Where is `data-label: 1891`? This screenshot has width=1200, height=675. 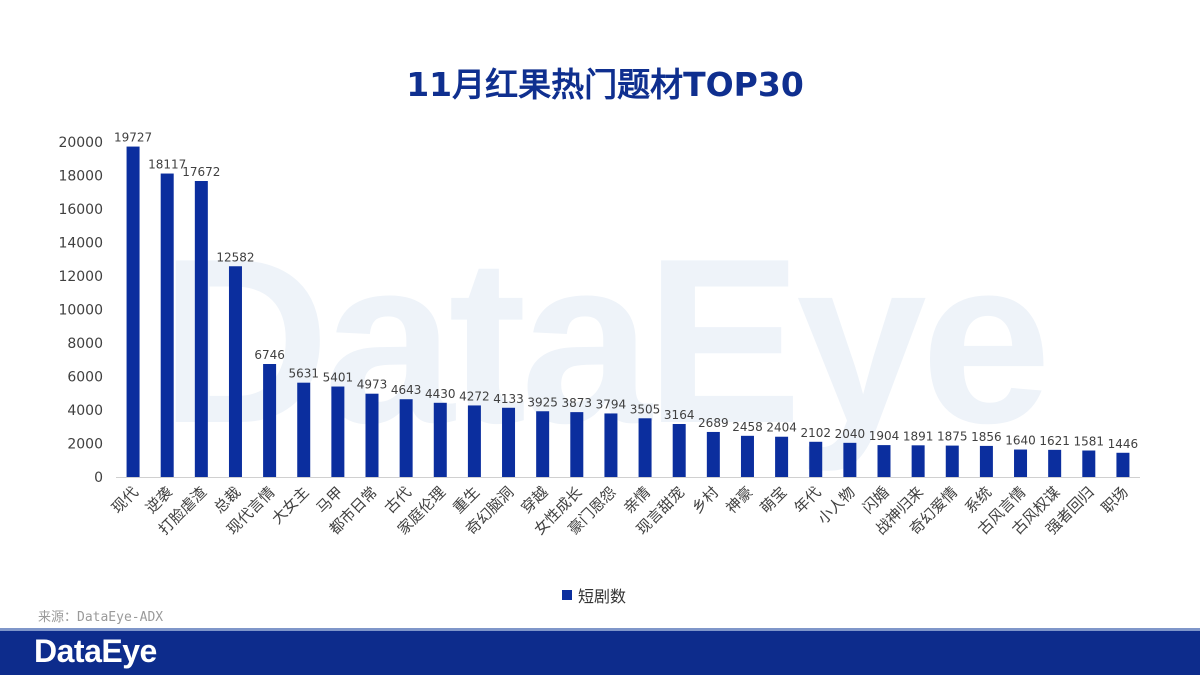 data-label: 1891 is located at coordinates (918, 436).